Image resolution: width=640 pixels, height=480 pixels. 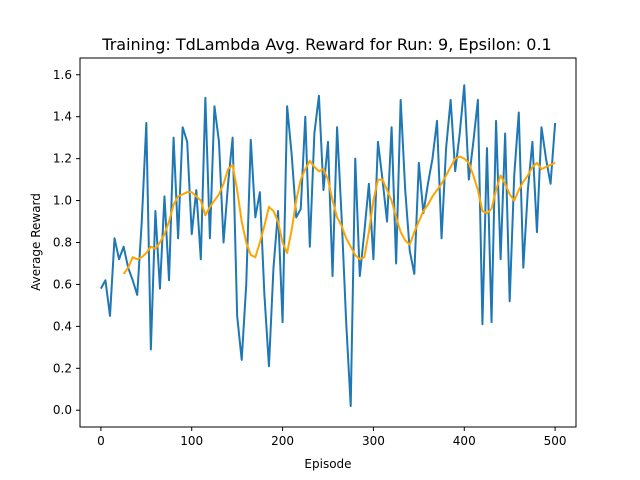 What do you see at coordinates (62, 284) in the screenshot?
I see `y-tick-label: 0.6` at bounding box center [62, 284].